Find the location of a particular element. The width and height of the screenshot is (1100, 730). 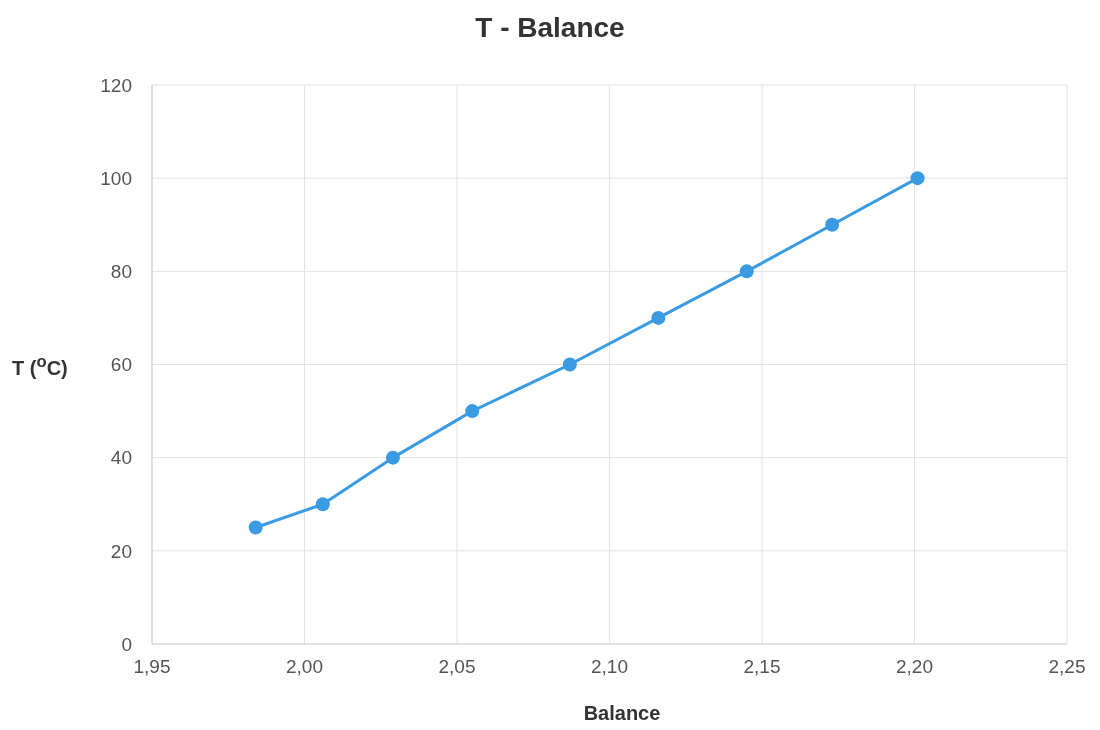

x-tick-label: 2,00 is located at coordinates (304, 667).